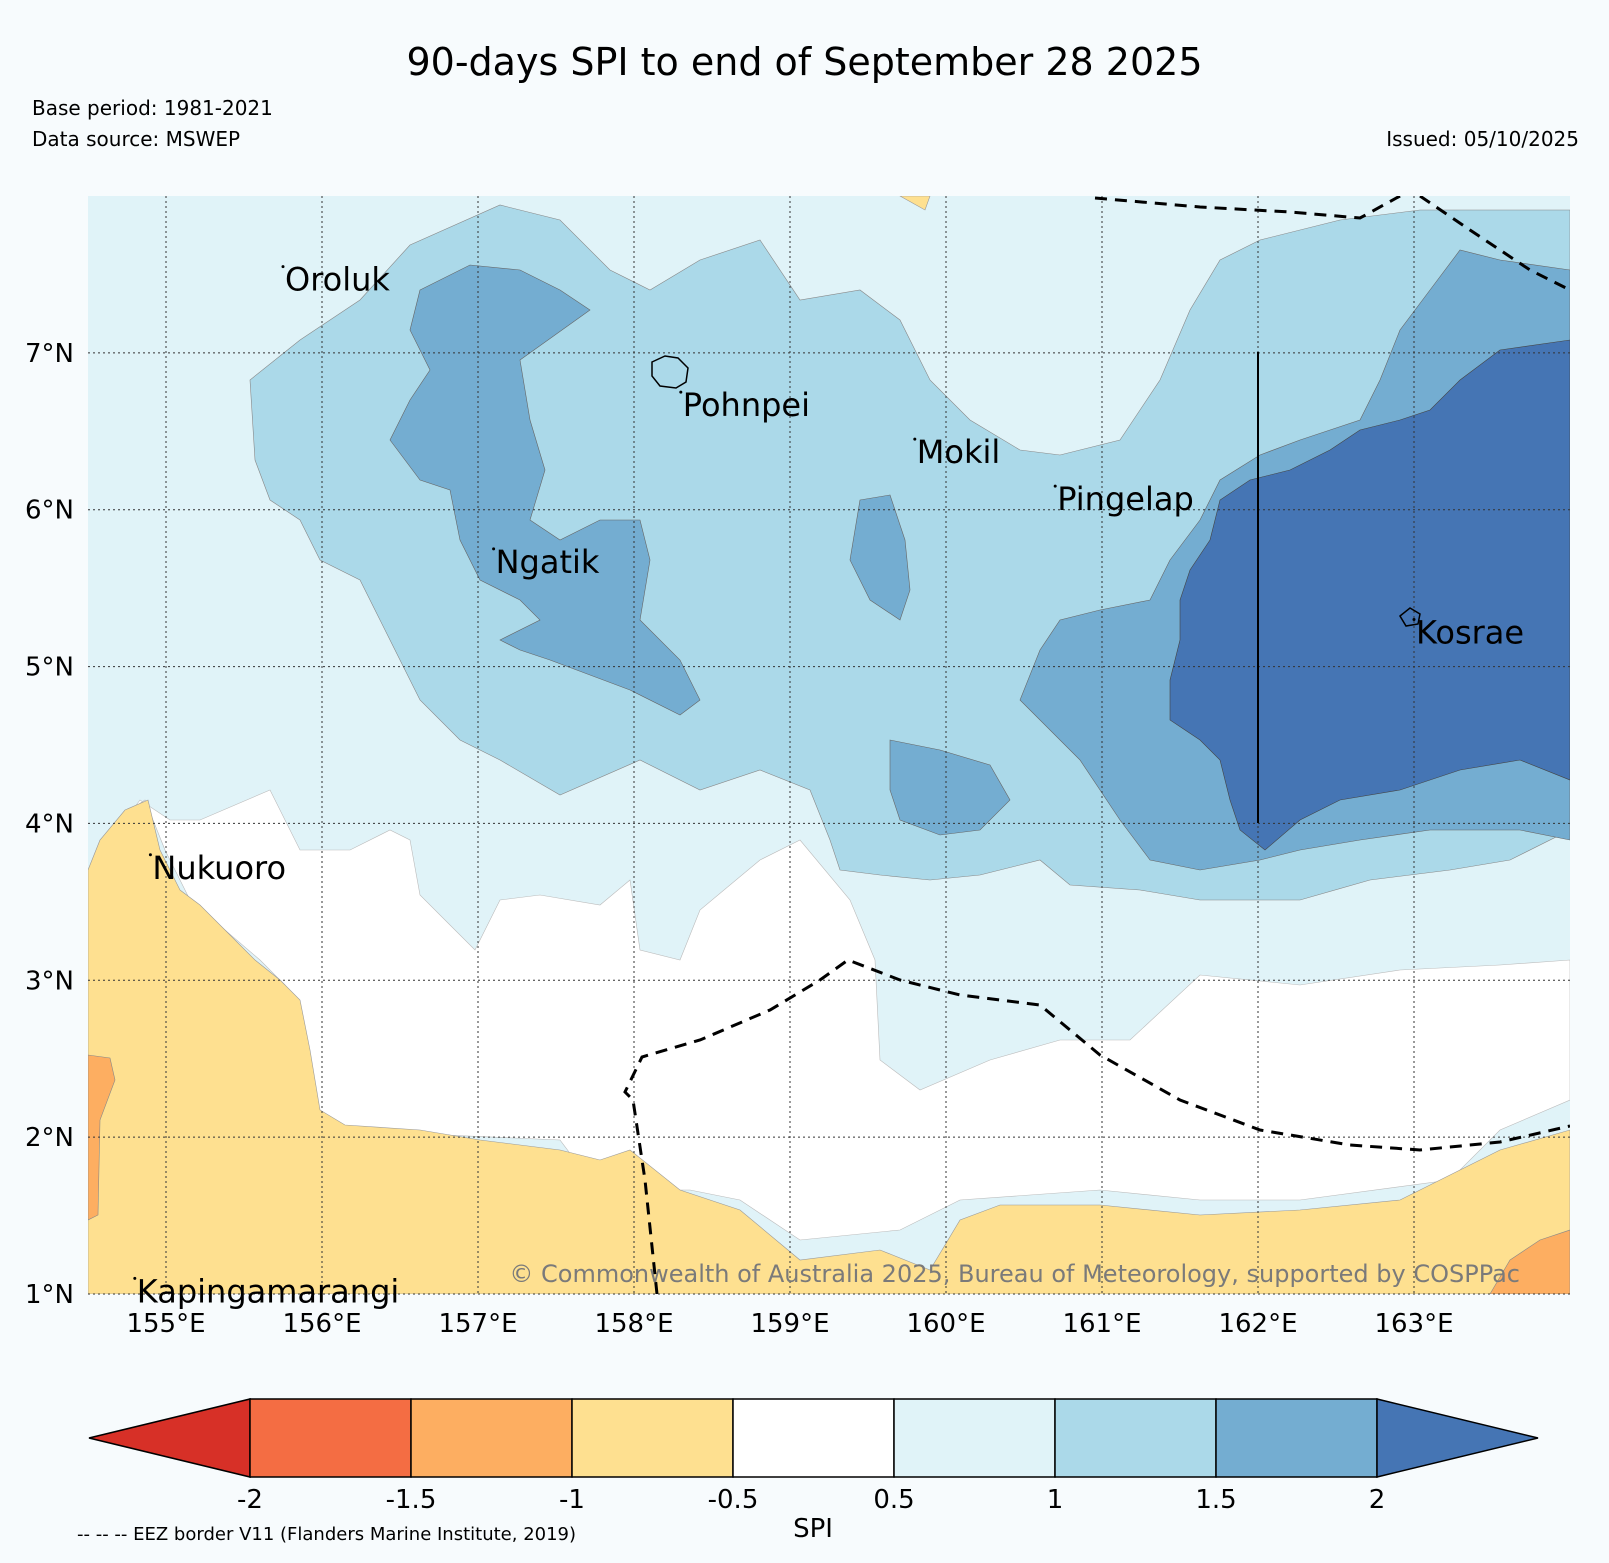 The width and height of the screenshot is (1609, 1563). Describe the element at coordinates (169, 1438) in the screenshot. I see `colorbar-extend-low` at that location.